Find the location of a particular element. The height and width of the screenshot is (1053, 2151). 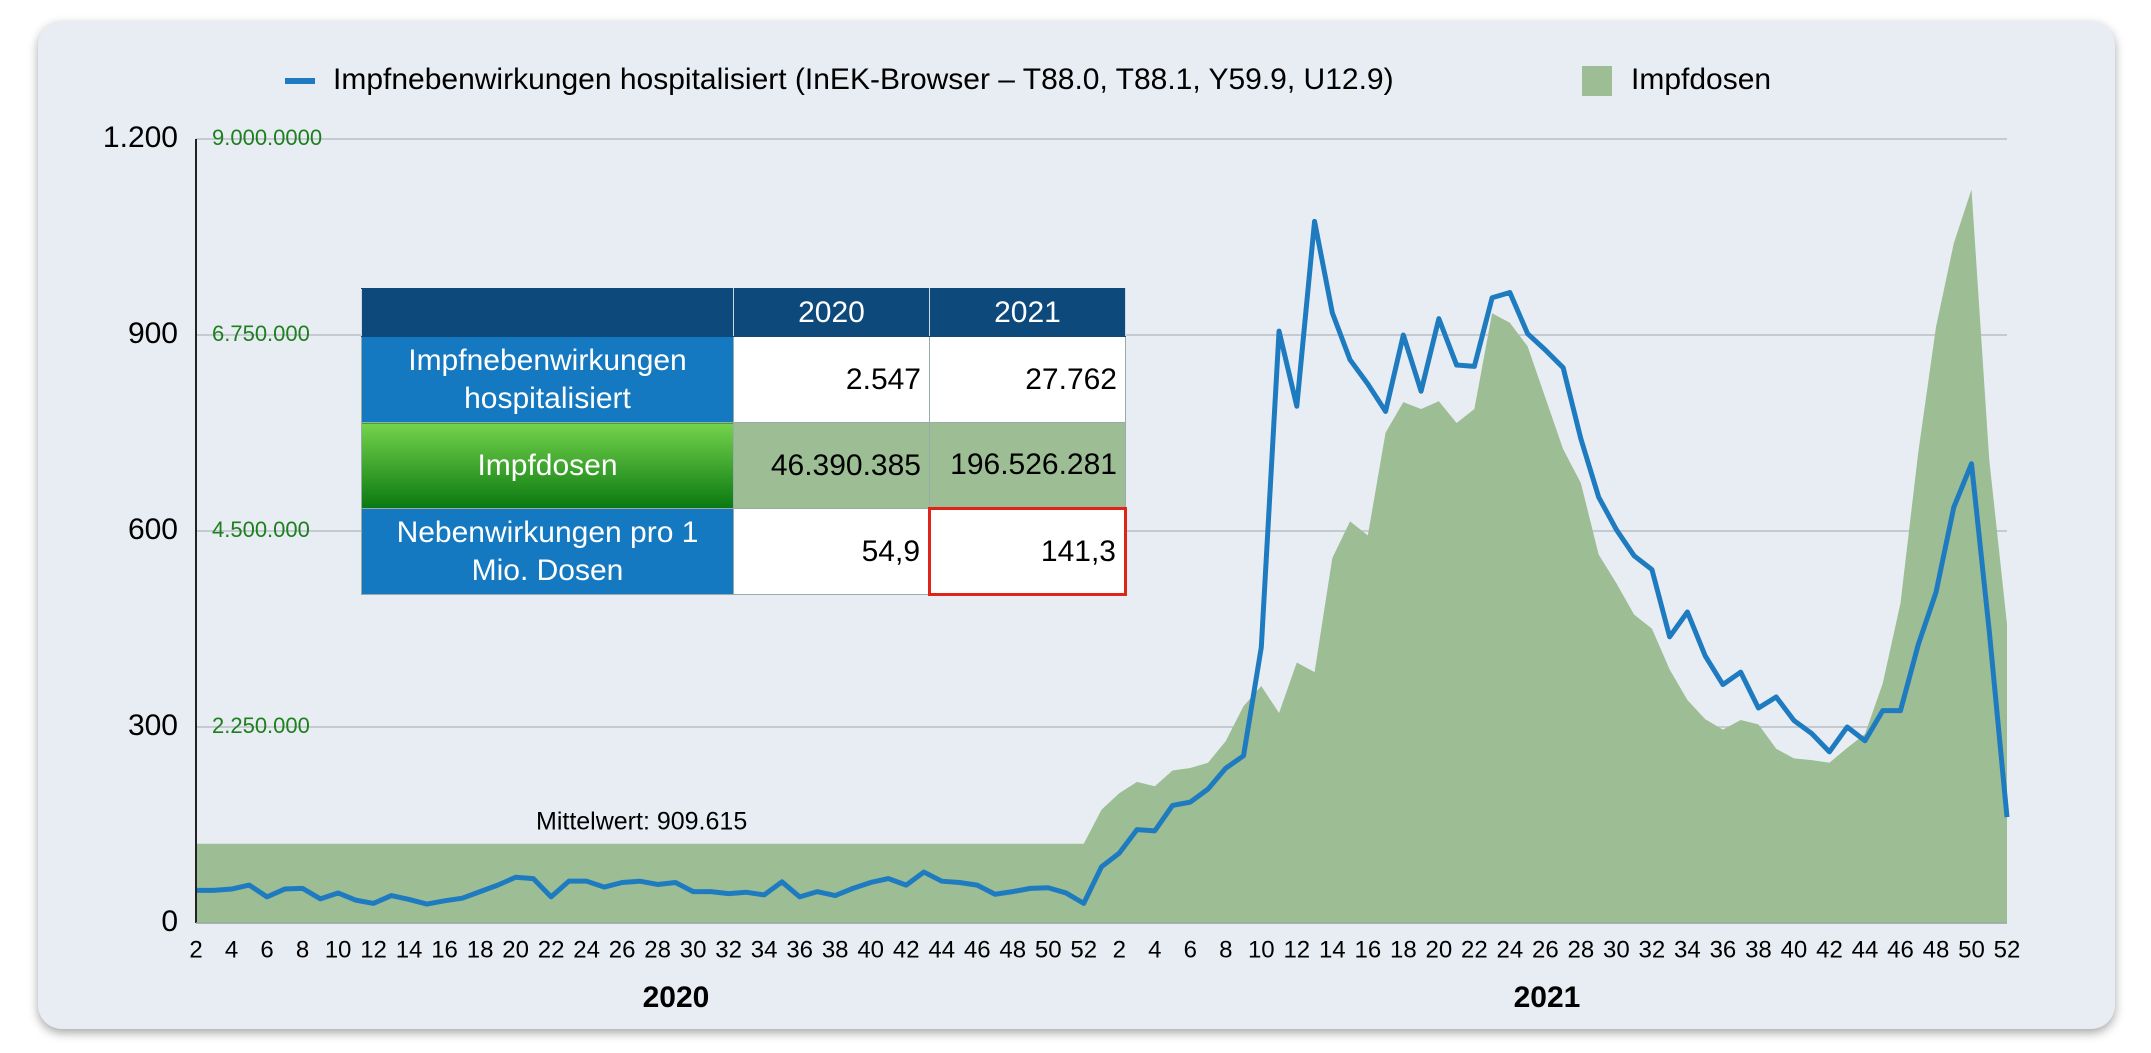

table-header: 2020 2021 is located at coordinates (743, 312).